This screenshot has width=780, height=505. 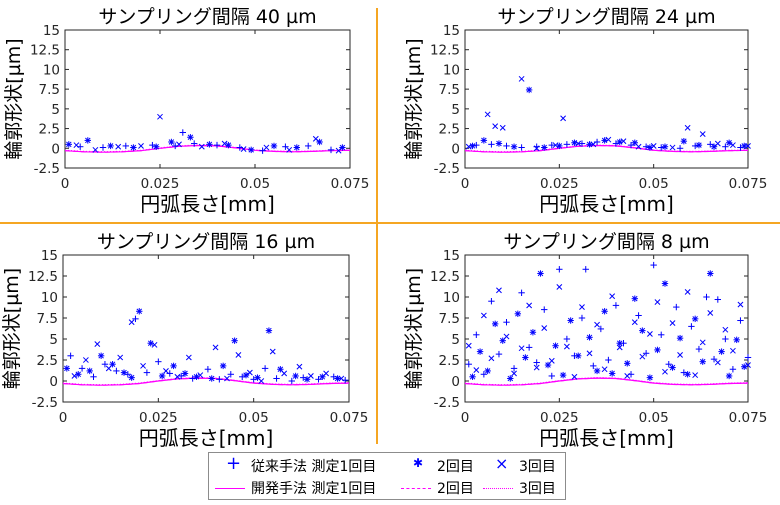 I want to click on y-tick-label: 12.5, so click(x=45, y=51).